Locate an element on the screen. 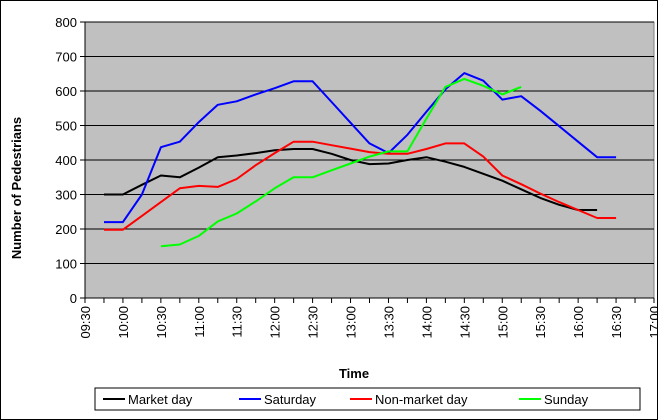 This screenshot has height=420, width=658. legend-label: Sunday is located at coordinates (566, 399).